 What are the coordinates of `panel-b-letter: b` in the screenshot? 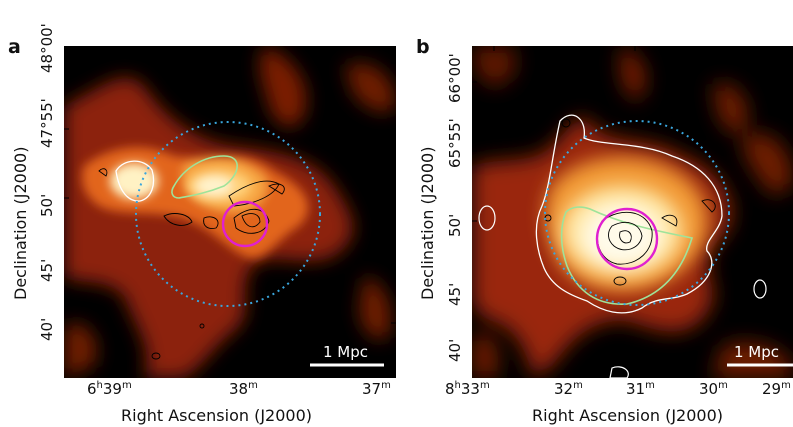 It's located at (423, 47).